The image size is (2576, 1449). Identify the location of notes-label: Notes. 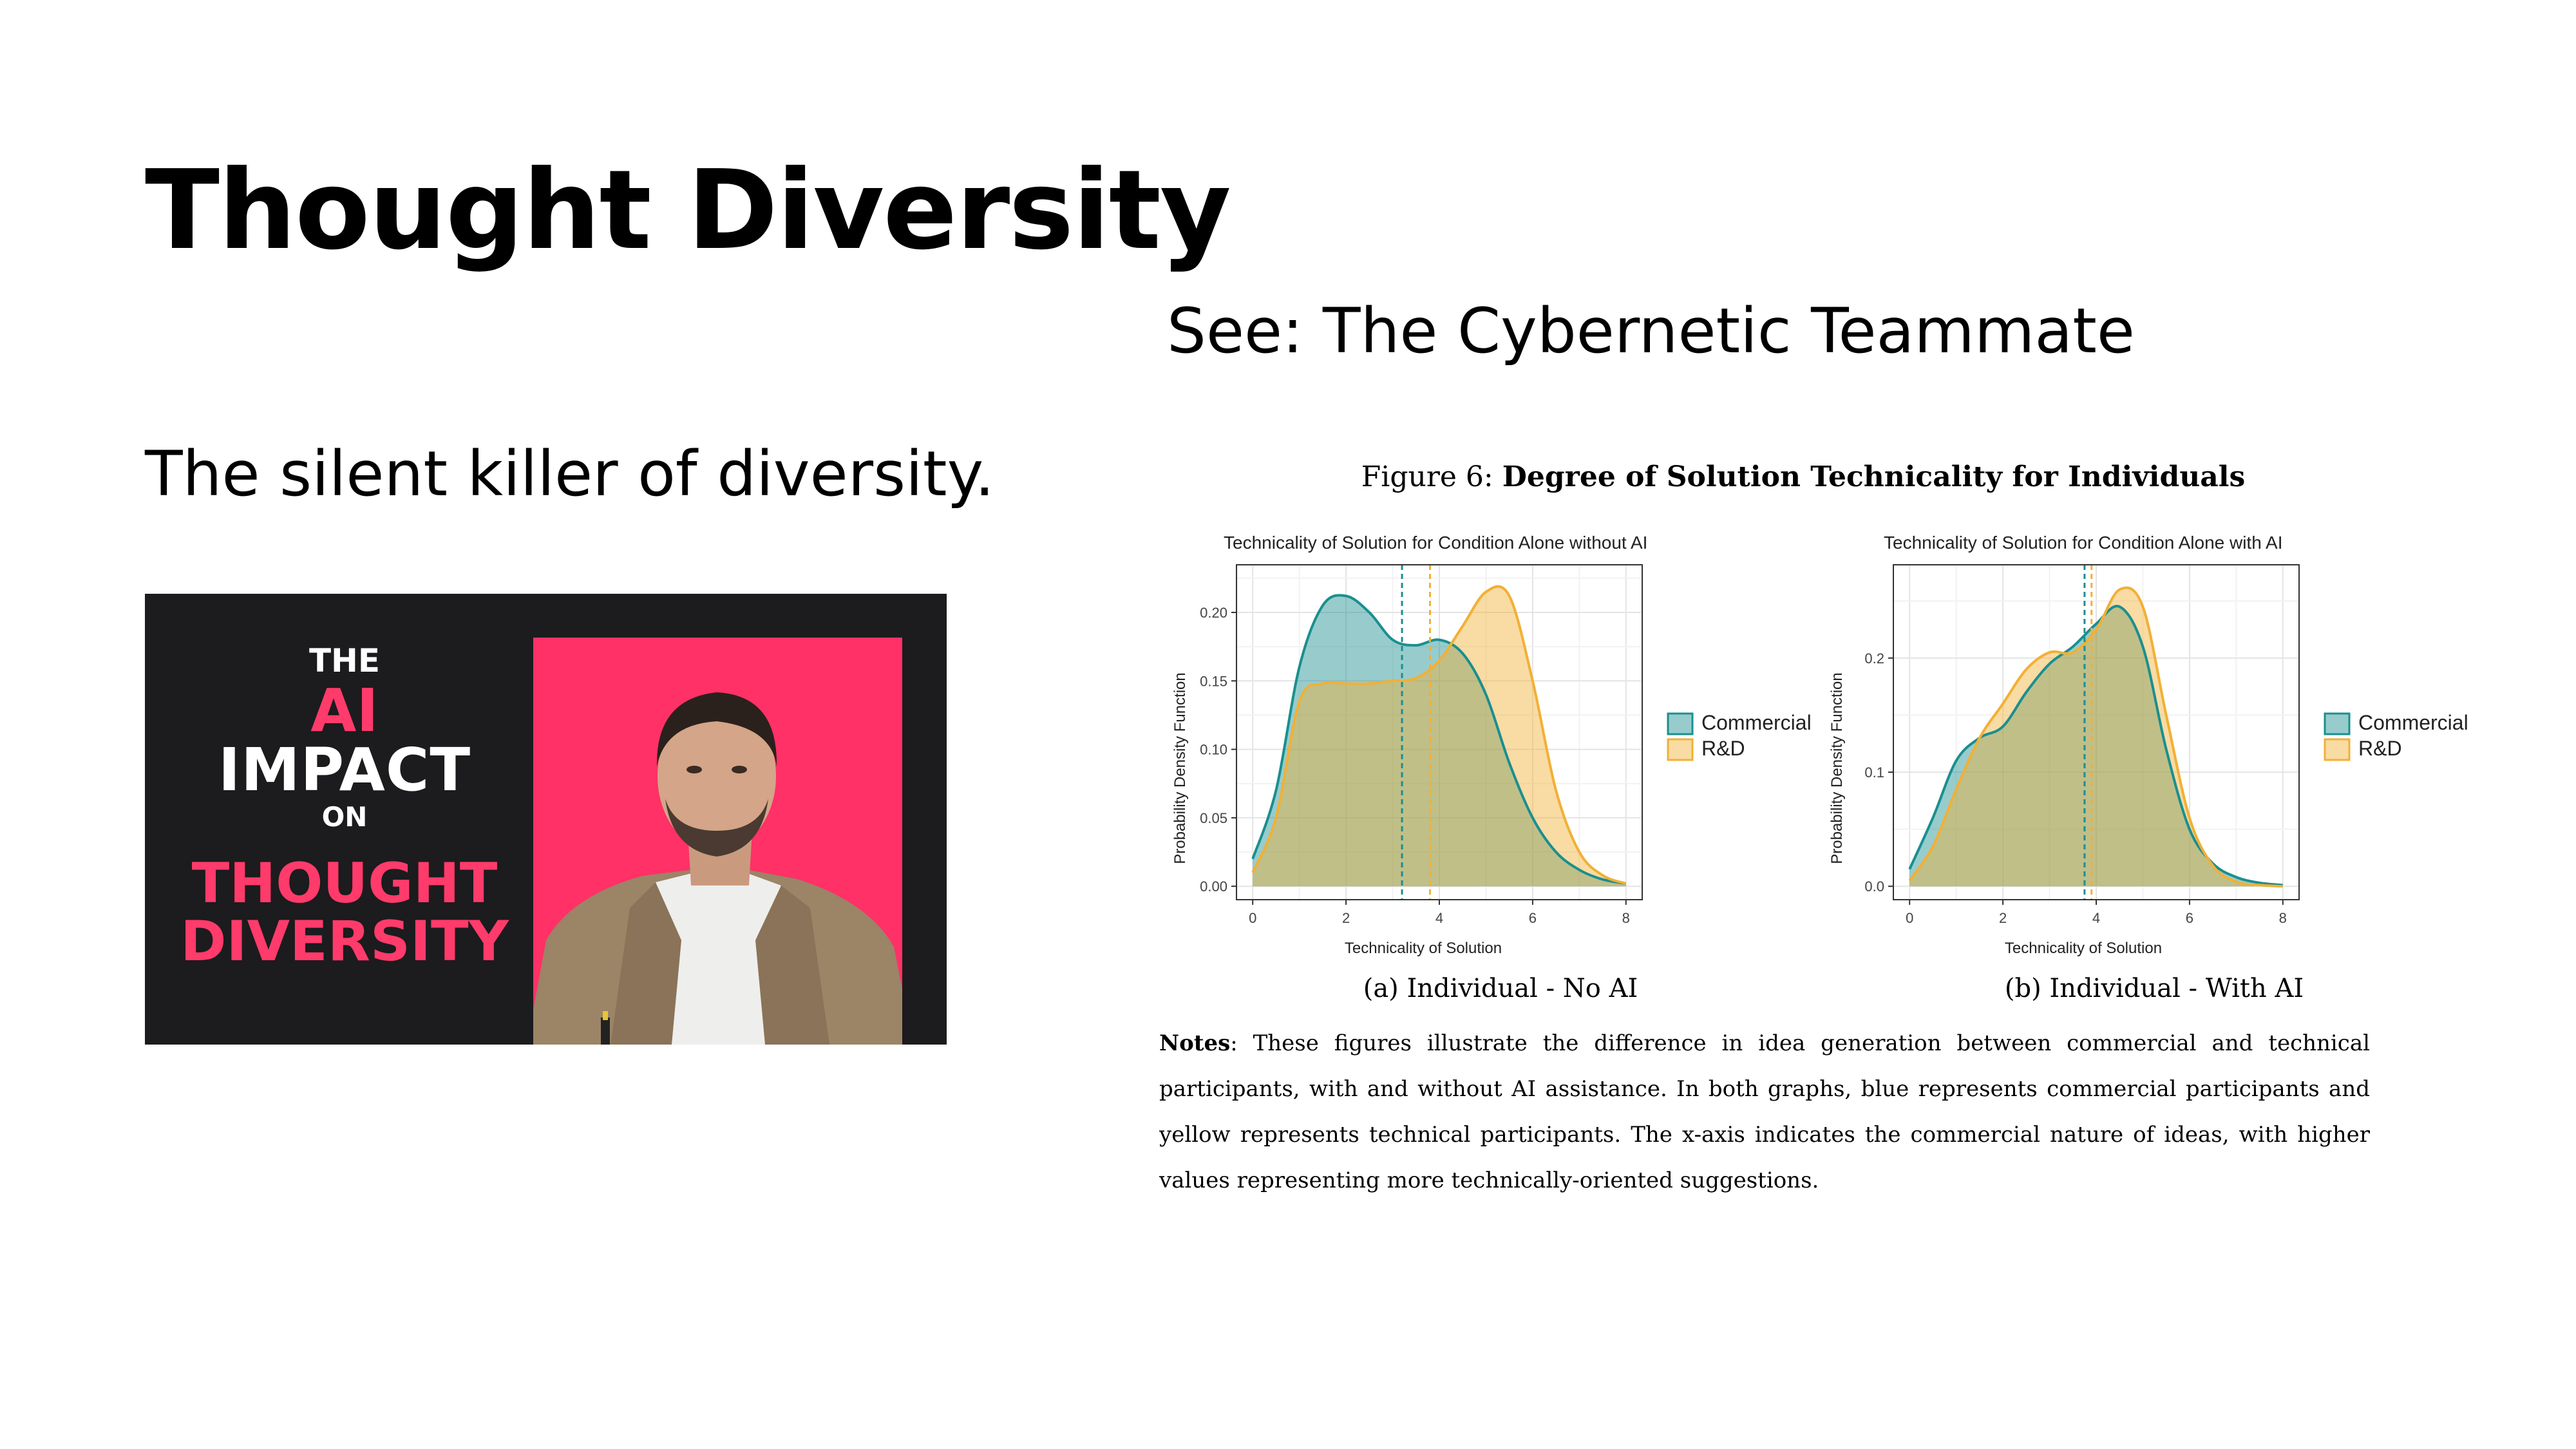
(1195, 1043).